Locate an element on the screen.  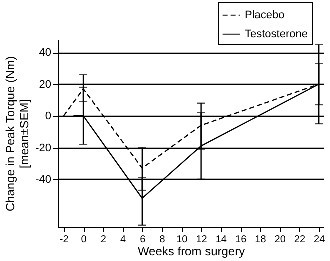
x-tick-label: 0 is located at coordinates (84, 240).